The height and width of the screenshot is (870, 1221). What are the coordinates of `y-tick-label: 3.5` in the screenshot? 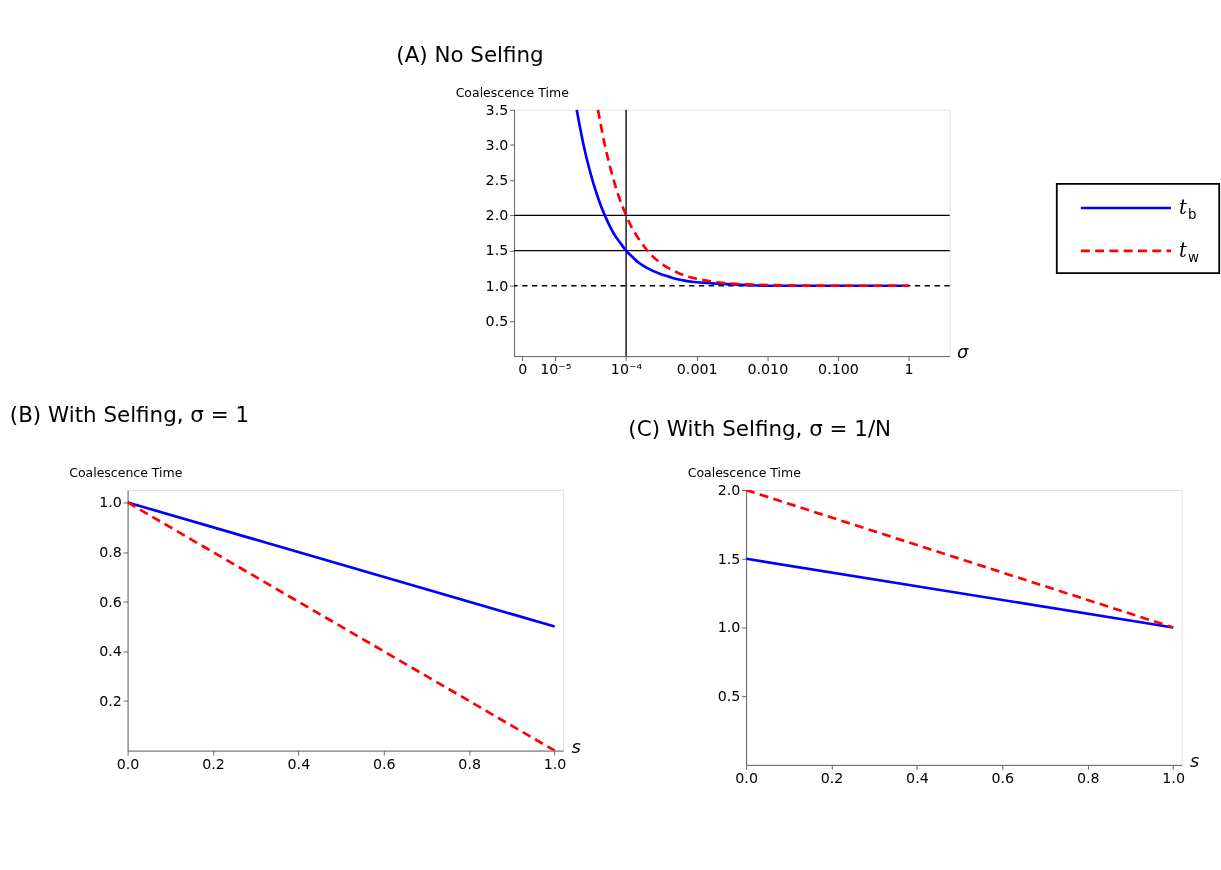 It's located at (497, 109).